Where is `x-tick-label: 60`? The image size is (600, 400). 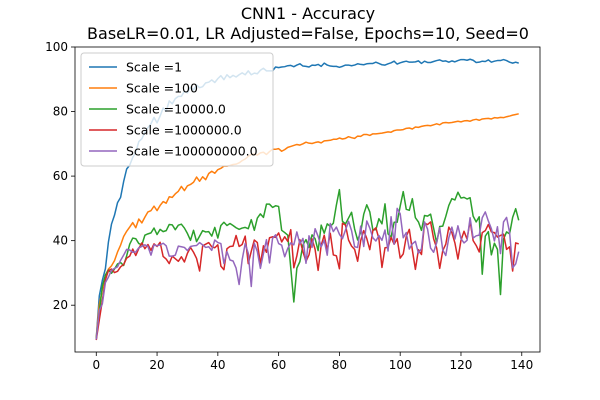 x-tick-label: 60 is located at coordinates (278, 365).